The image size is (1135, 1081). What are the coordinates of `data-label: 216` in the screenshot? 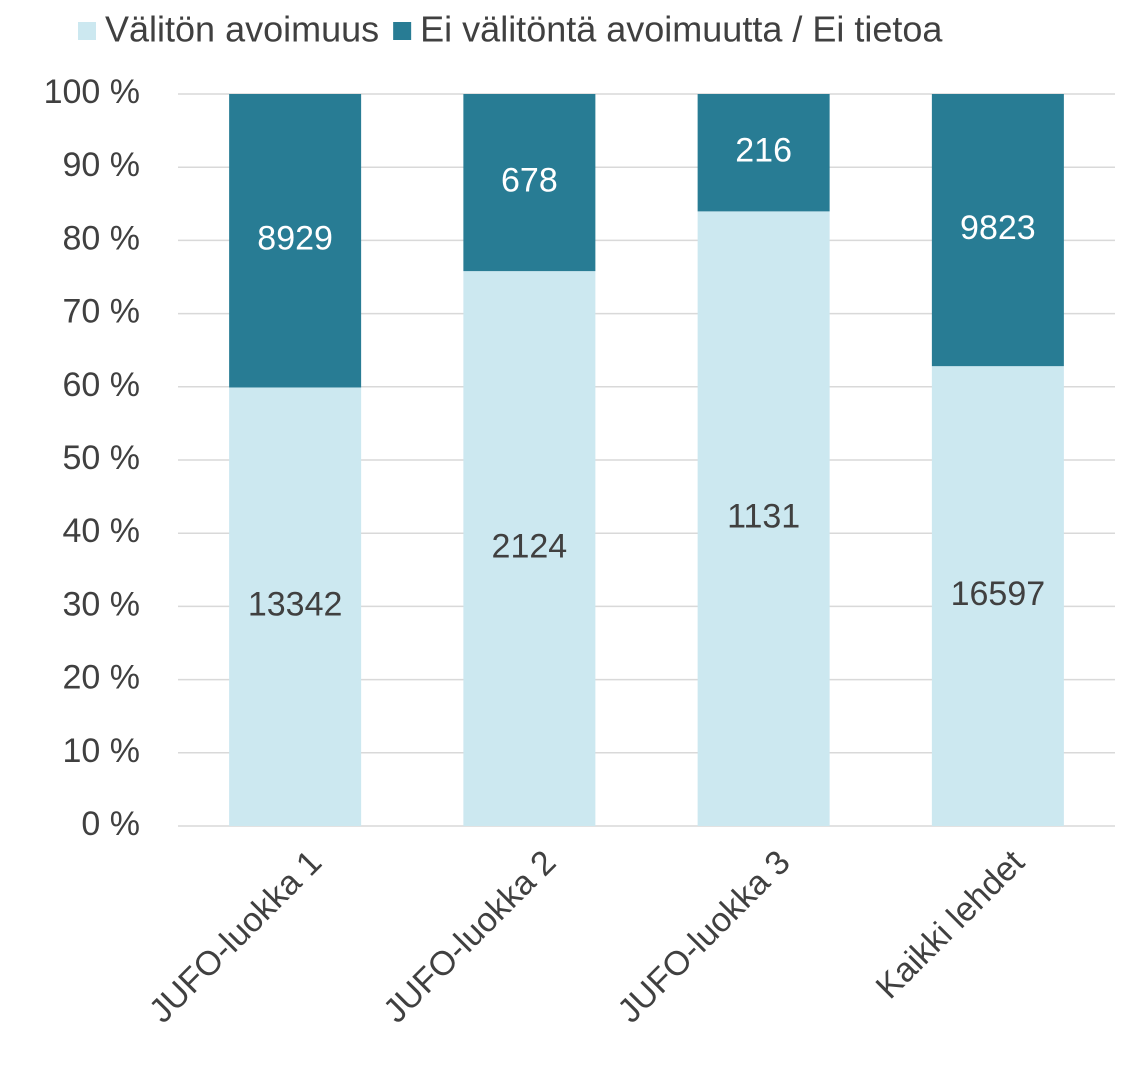 It's located at (763, 151).